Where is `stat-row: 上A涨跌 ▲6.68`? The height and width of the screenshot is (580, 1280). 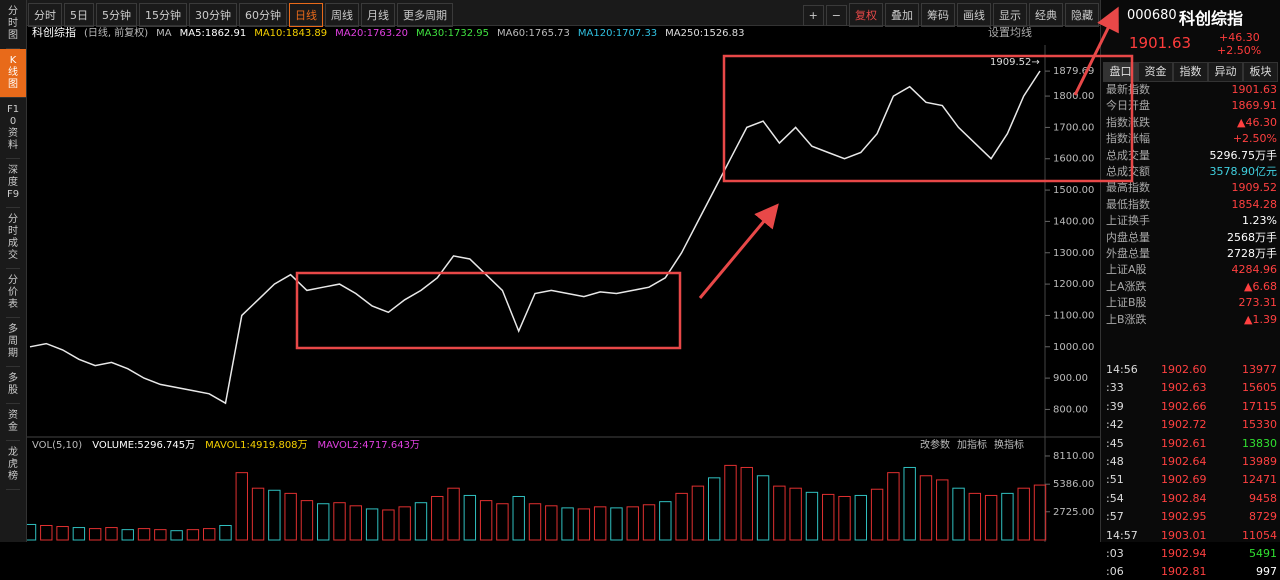
stat-row: 上A涨跌 ▲6.68 is located at coordinates (1191, 286).